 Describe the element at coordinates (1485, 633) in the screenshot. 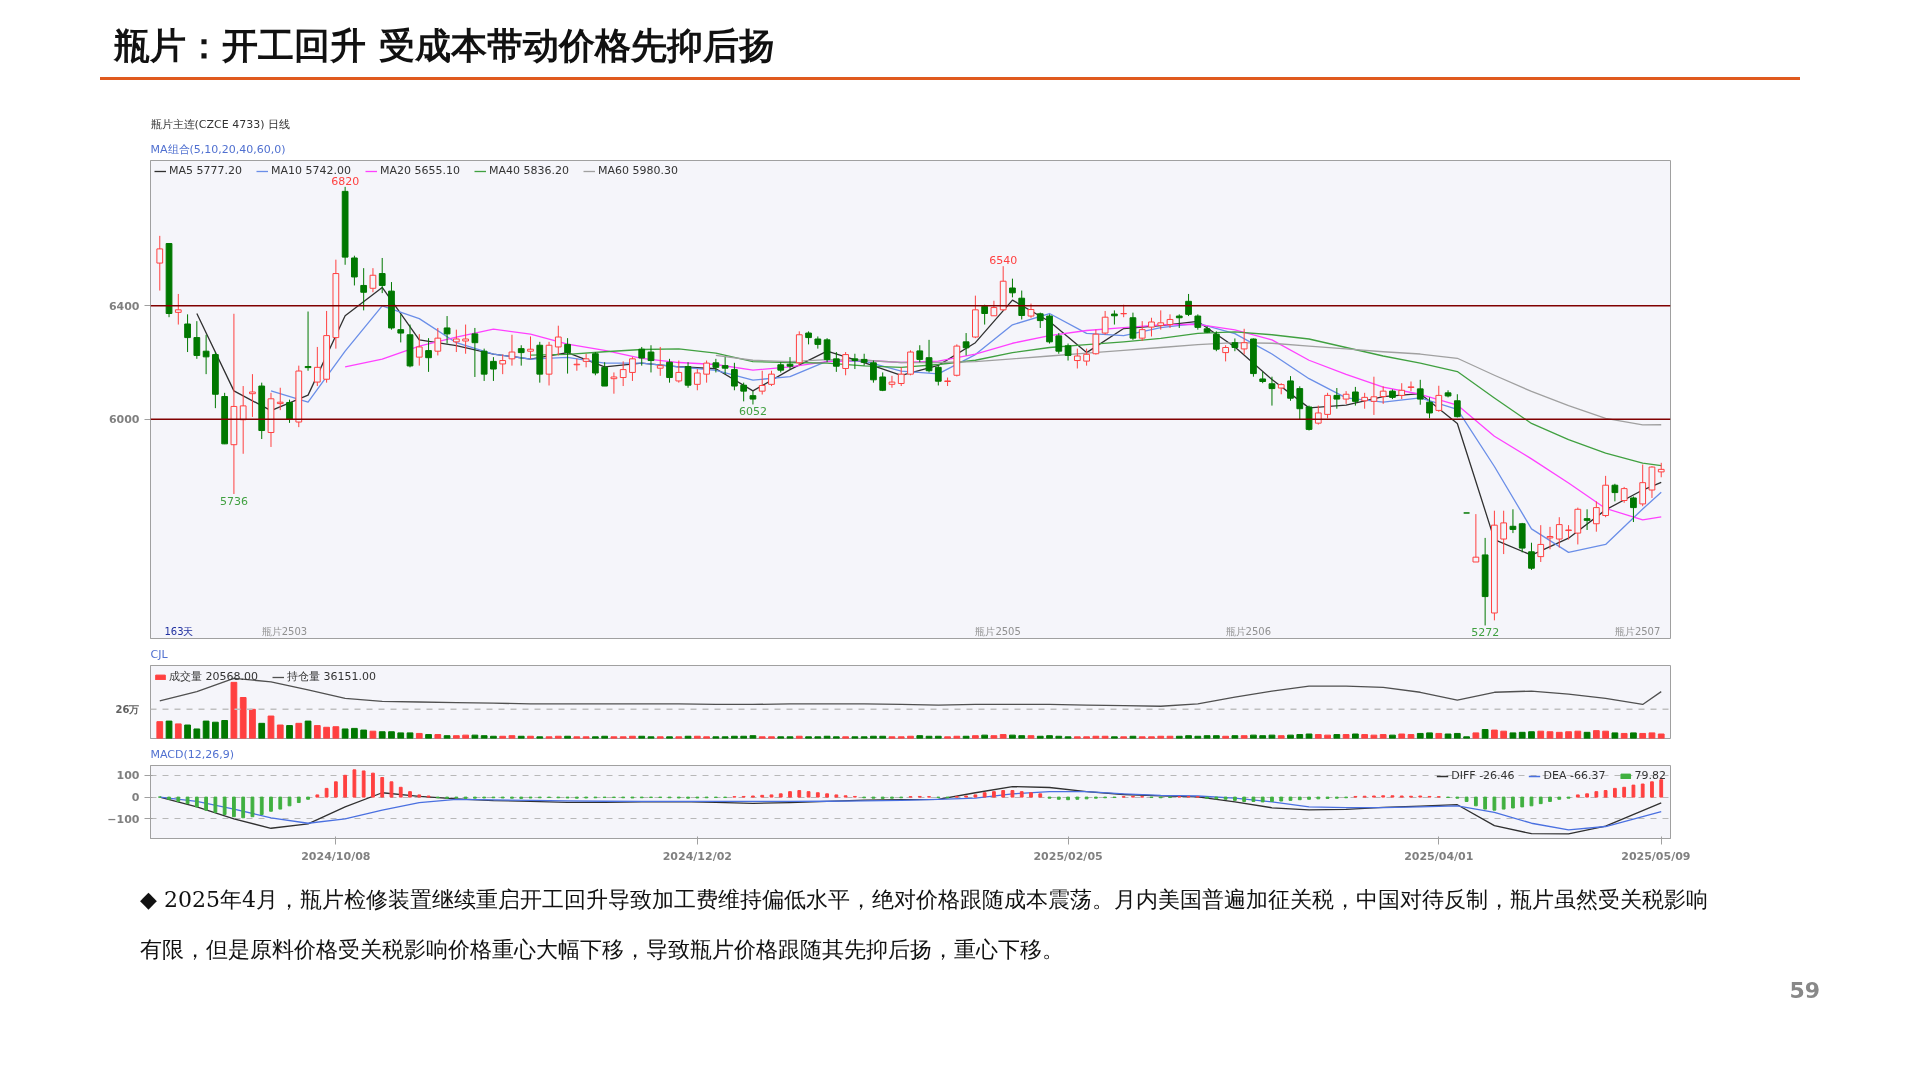

I see `annotation: 5272` at that location.